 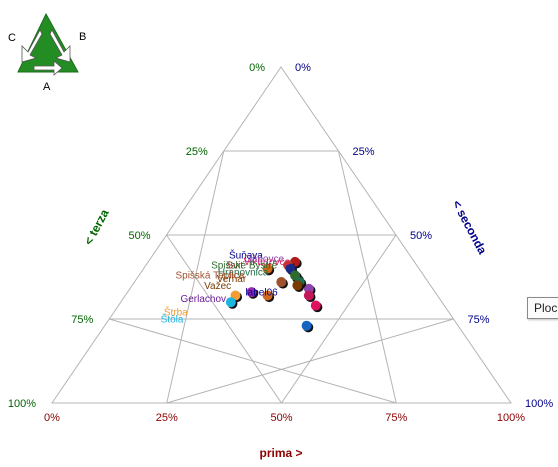 I want to click on arrow-c-icon, so click(x=32, y=46).